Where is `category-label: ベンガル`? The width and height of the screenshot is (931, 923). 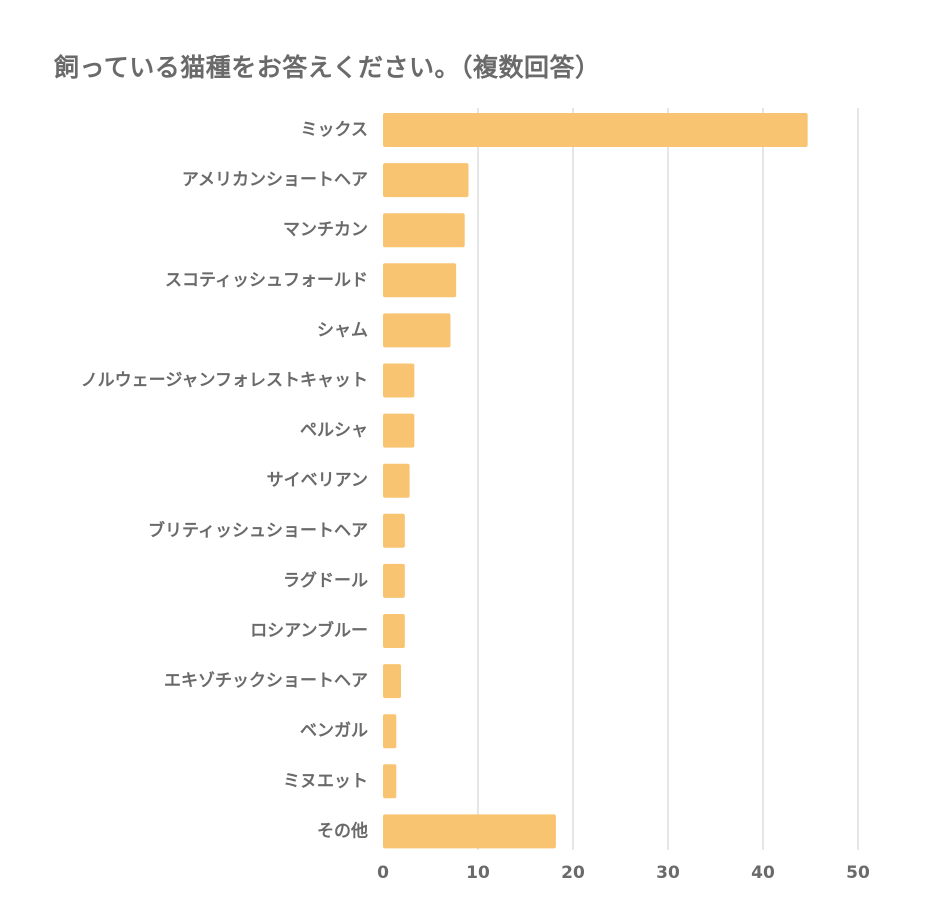 category-label: ベンガル is located at coordinates (334, 731).